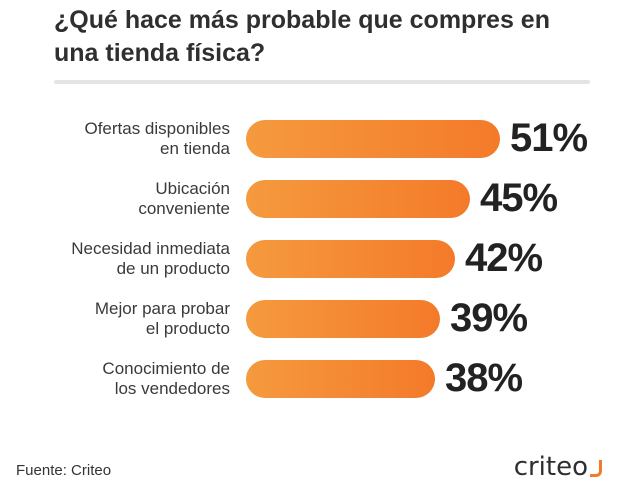  Describe the element at coordinates (130, 199) in the screenshot. I see `category-label: Ubicación conveniente` at that location.